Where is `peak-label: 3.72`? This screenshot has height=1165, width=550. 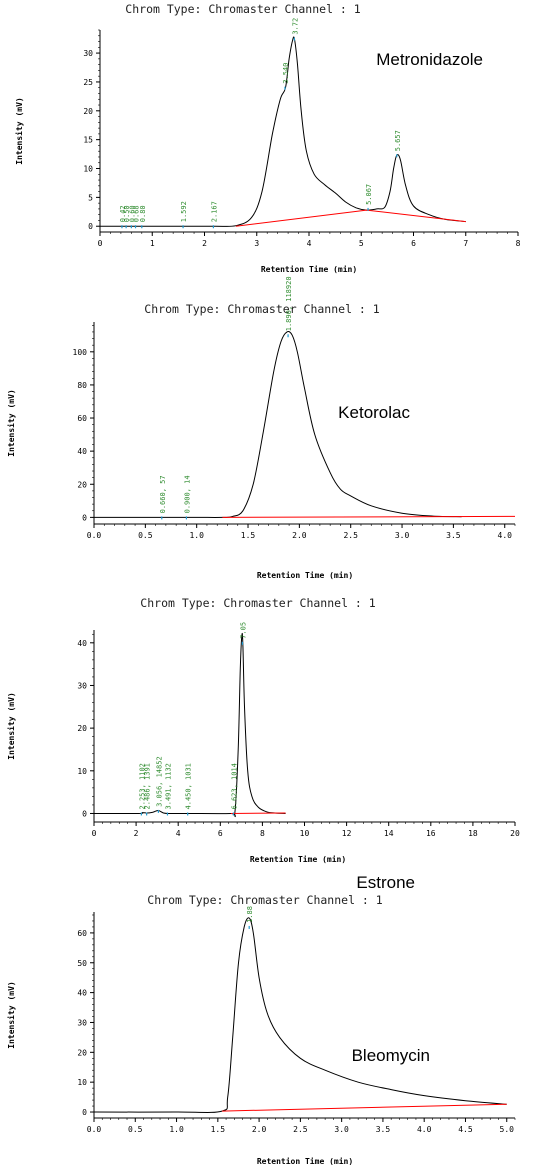
peak-label: 3.72 is located at coordinates (295, 26).